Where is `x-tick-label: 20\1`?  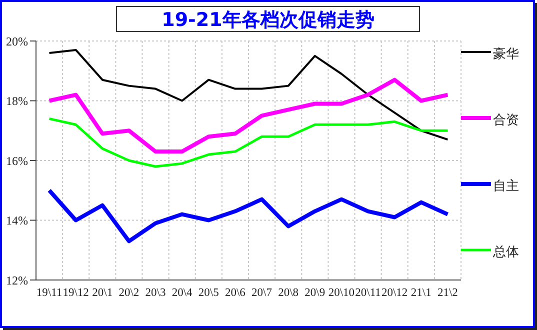
x-tick-label: 20\1 is located at coordinates (102, 293).